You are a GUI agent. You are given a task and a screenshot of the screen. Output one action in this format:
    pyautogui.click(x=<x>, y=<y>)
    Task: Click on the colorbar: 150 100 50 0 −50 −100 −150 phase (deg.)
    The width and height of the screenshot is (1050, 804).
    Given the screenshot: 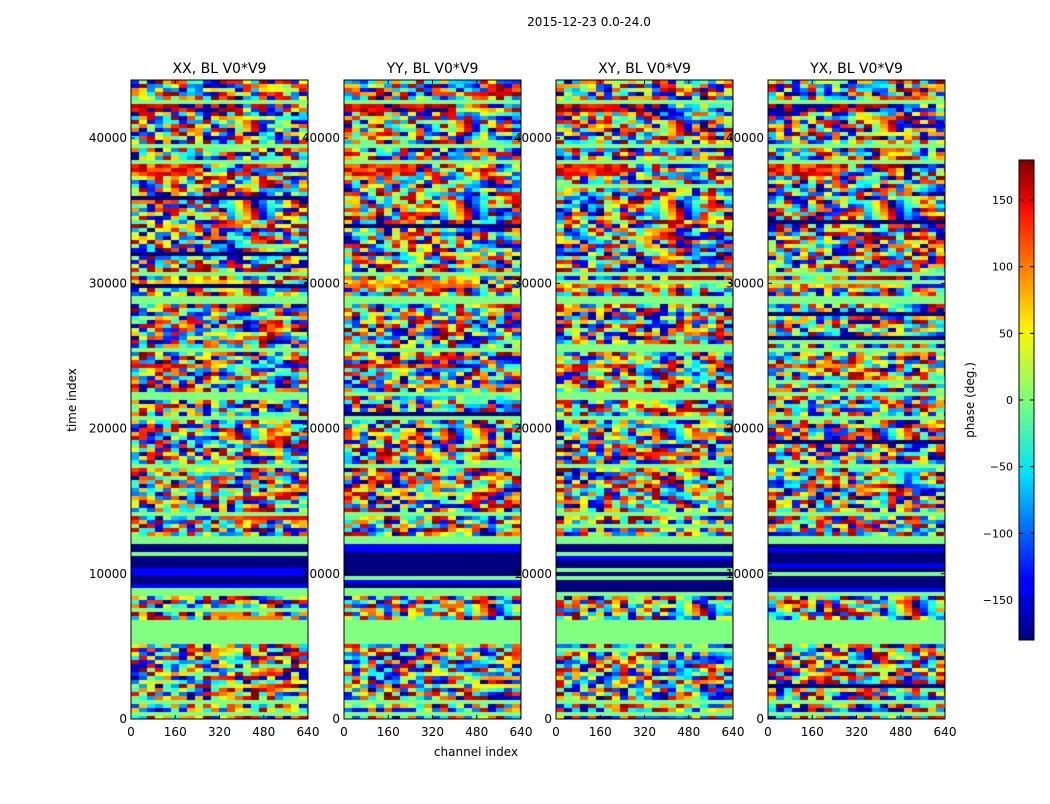 What is the action you would take?
    pyautogui.click(x=999, y=400)
    